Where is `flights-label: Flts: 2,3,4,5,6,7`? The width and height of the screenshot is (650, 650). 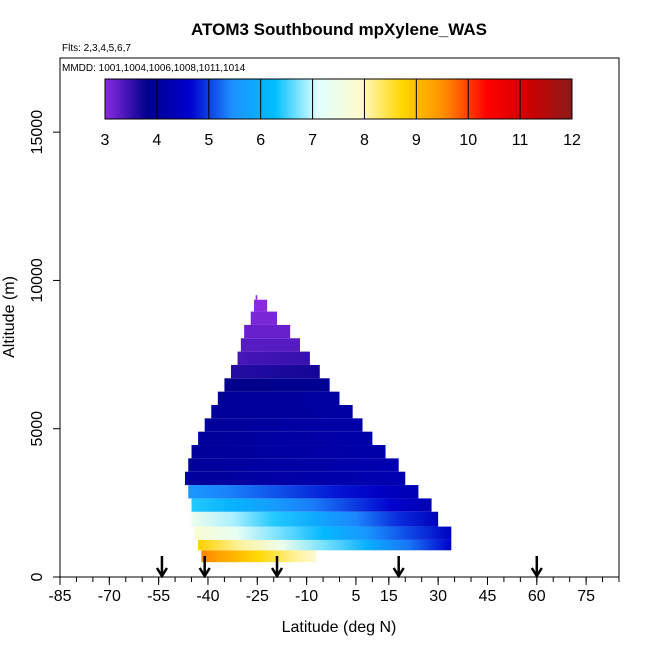 flights-label: Flts: 2,3,4,5,6,7 is located at coordinates (96, 48).